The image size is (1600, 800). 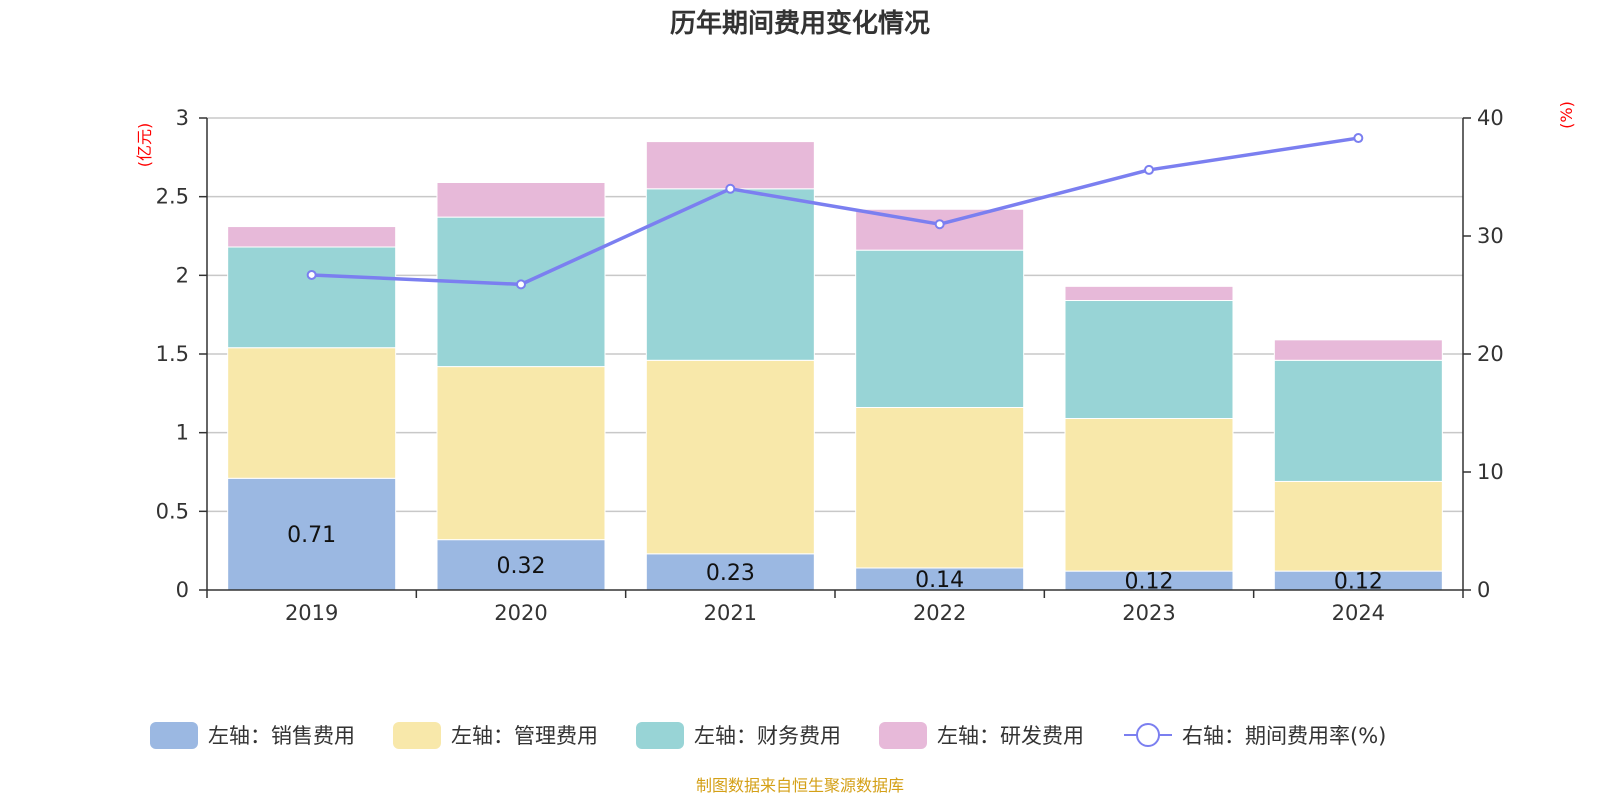 I want to click on legend-label: 左轴：管理费用, so click(x=524, y=736).